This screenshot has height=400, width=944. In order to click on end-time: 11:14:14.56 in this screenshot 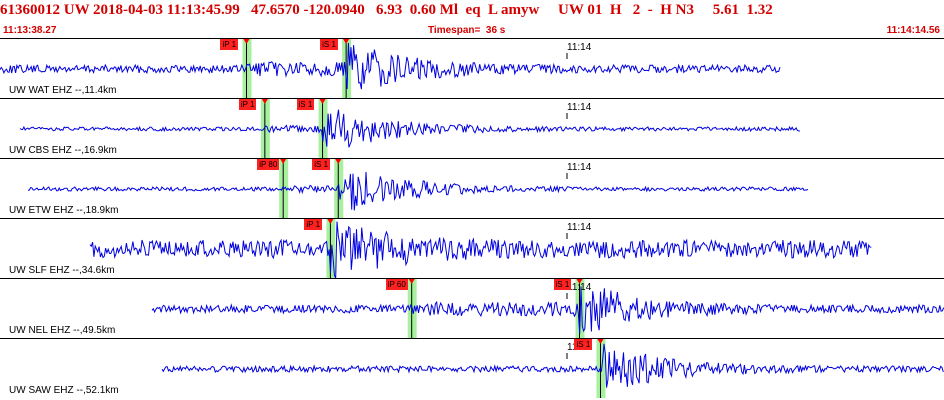, I will do `click(913, 30)`.